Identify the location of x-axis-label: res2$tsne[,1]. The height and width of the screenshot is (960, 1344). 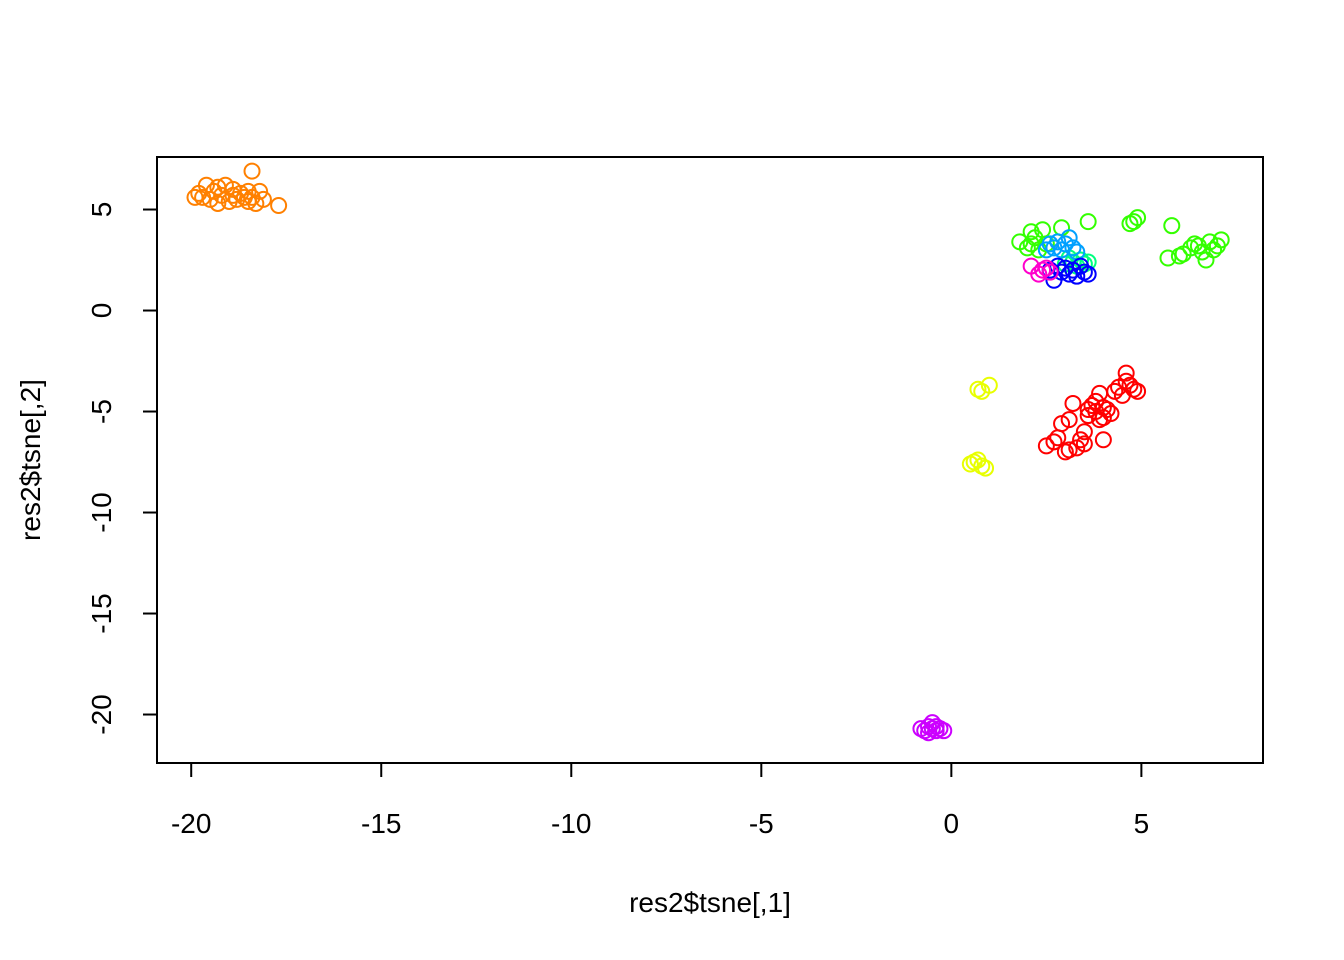
(710, 902).